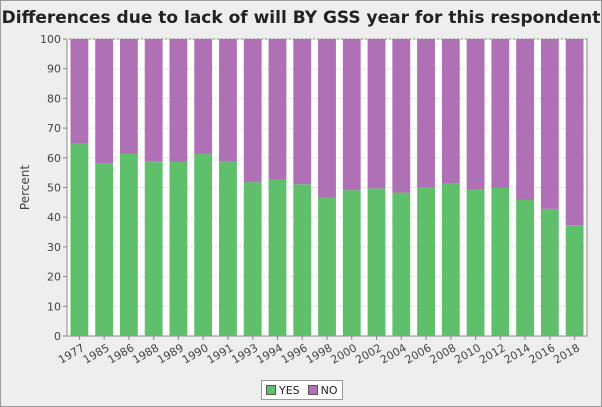 The image size is (602, 407). What do you see at coordinates (228, 248) in the screenshot?
I see `bar-yes-1991` at bounding box center [228, 248].